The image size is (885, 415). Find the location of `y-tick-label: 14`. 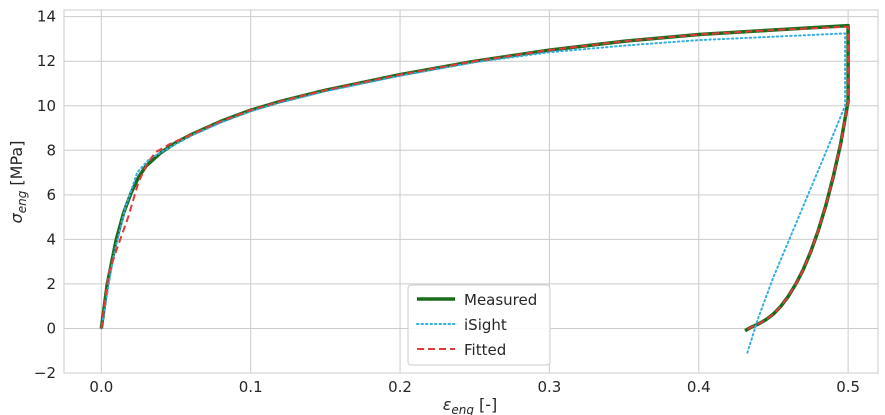

y-tick-label: 14 is located at coordinates (46, 17).